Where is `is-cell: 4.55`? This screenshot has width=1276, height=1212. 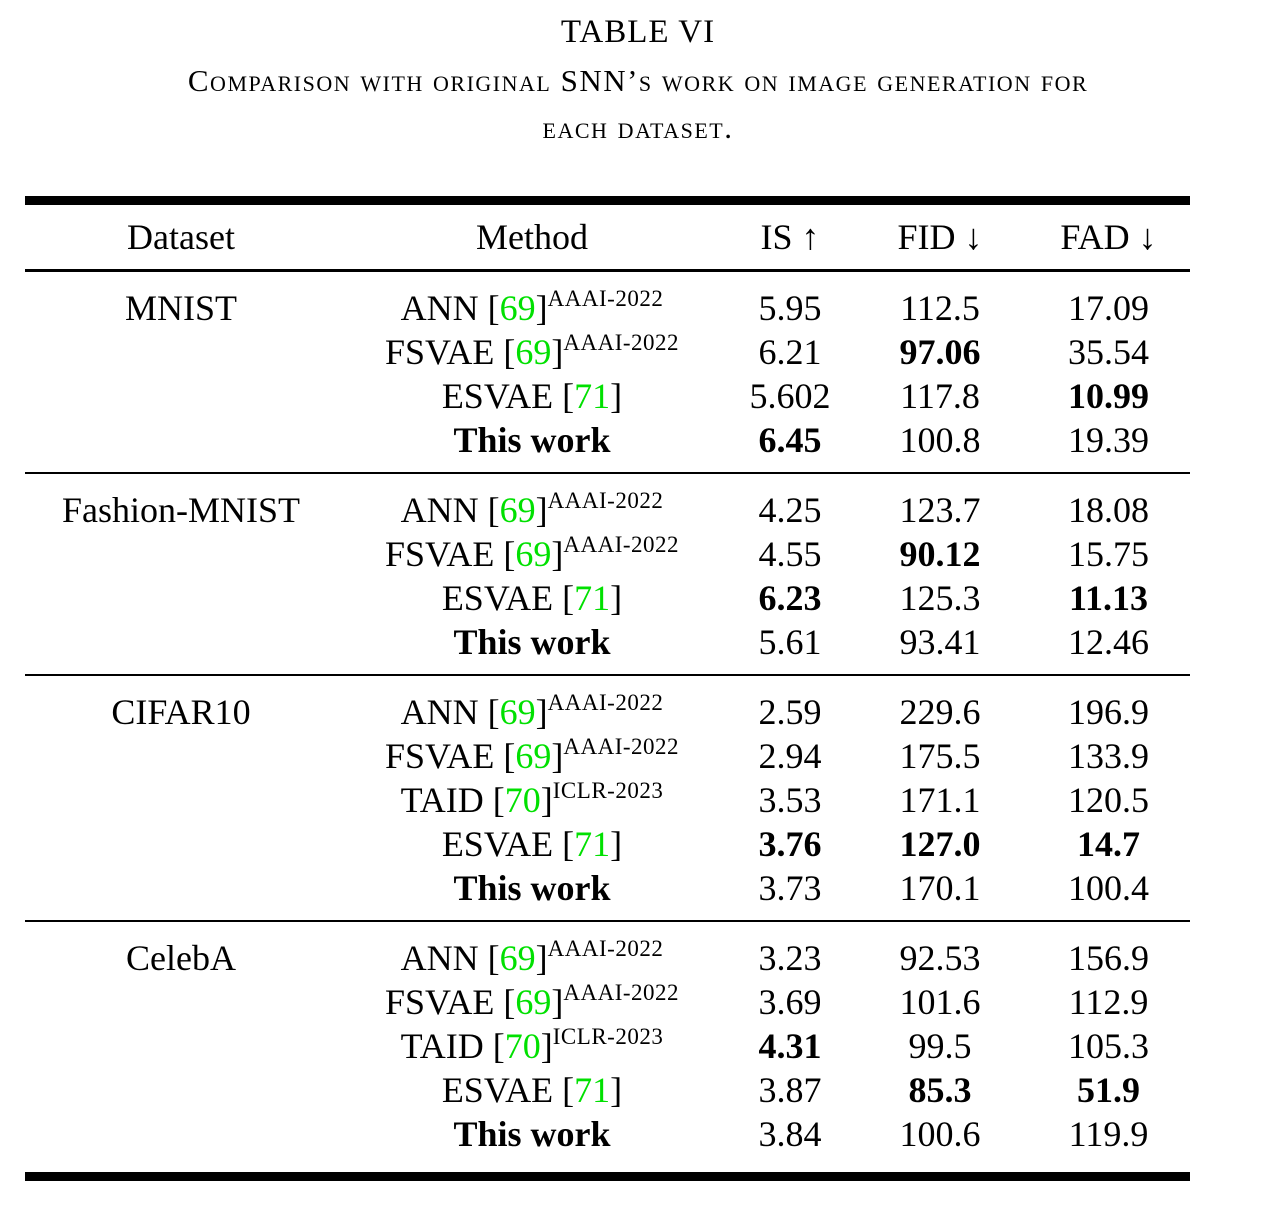
is-cell: 4.55 is located at coordinates (790, 554).